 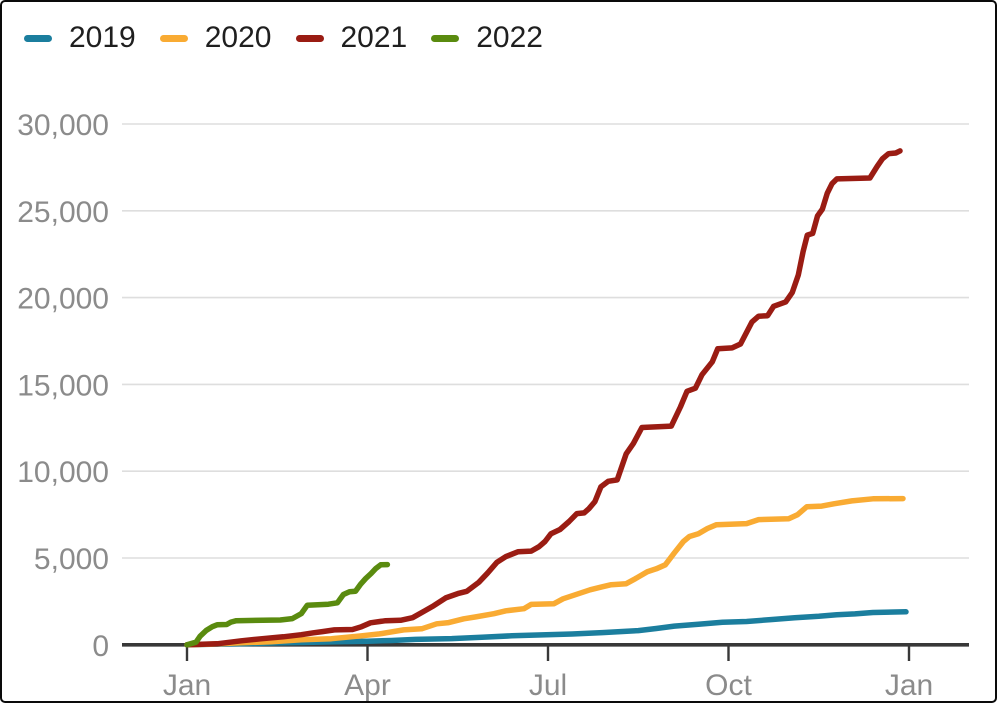 What do you see at coordinates (63, 385) in the screenshot?
I see `y-tick-label-15000: 15,000` at bounding box center [63, 385].